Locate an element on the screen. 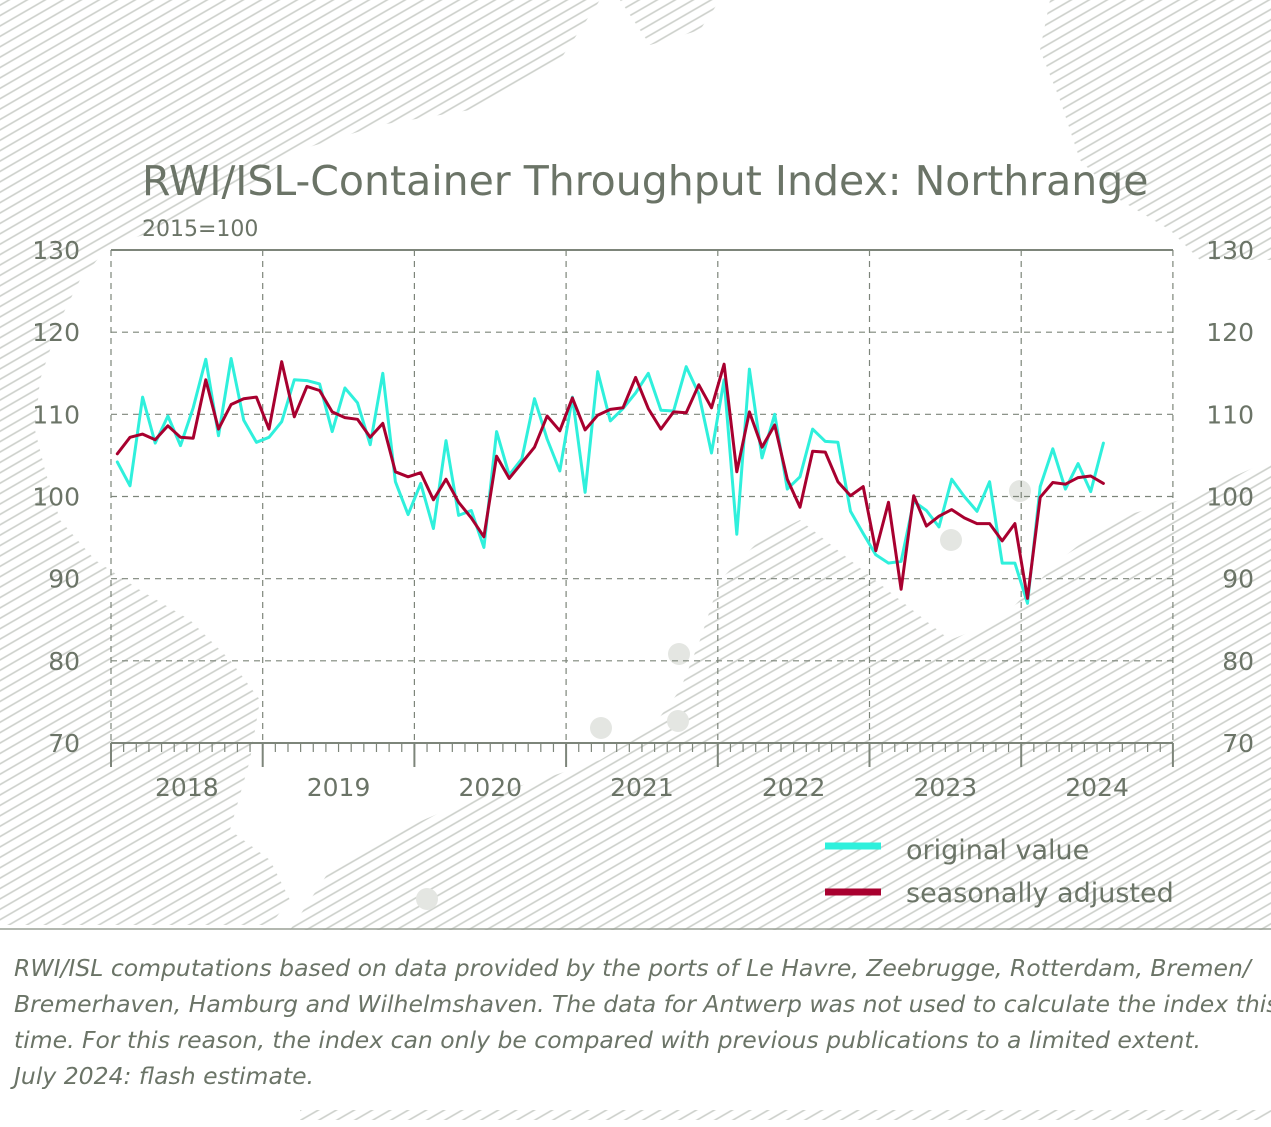  x-tick-label: 2023 is located at coordinates (946, 787).